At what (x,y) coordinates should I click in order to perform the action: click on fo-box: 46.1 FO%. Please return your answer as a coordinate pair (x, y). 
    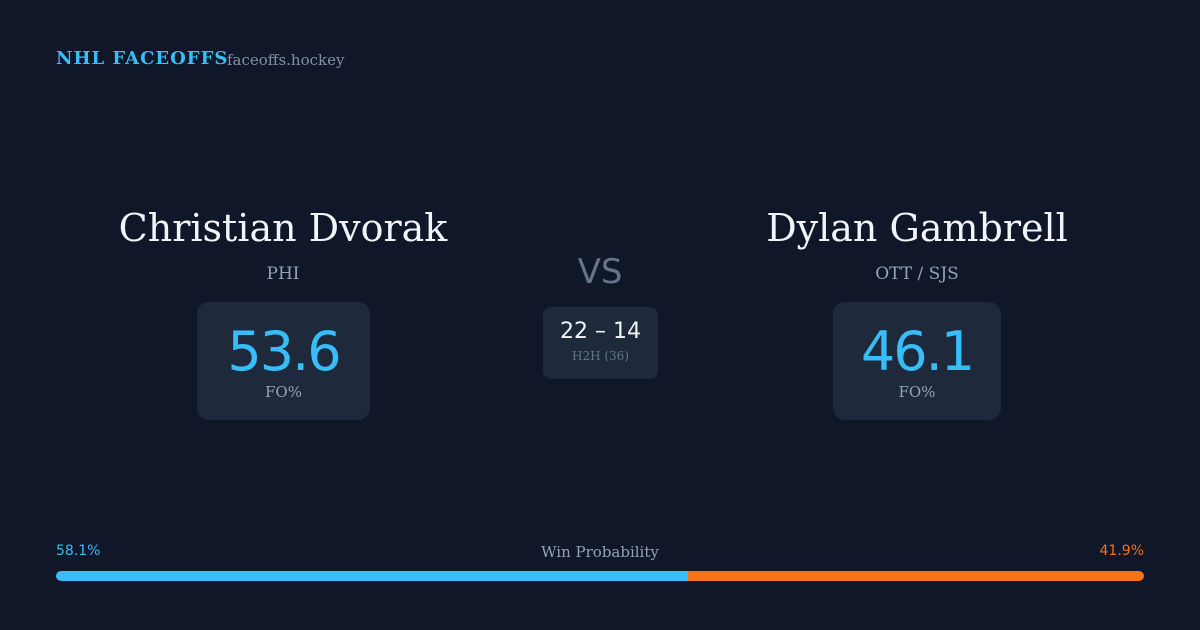
    Looking at the image, I should click on (917, 361).